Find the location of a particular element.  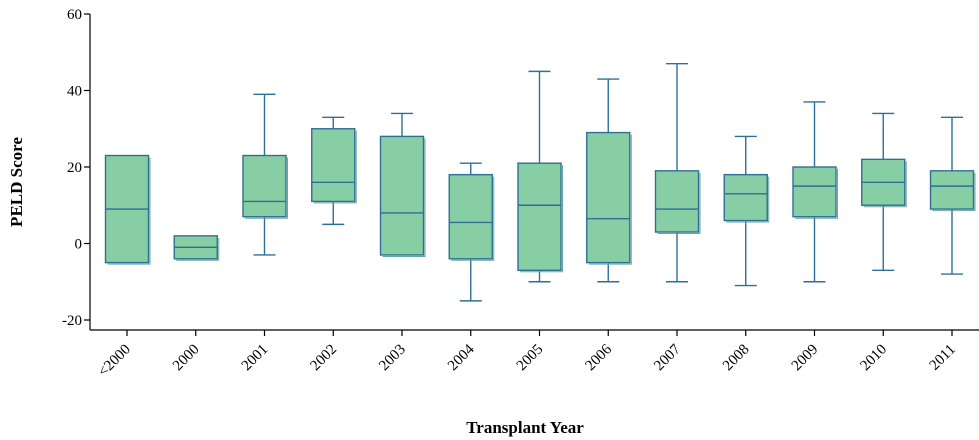

box-2008 is located at coordinates (746, 211).